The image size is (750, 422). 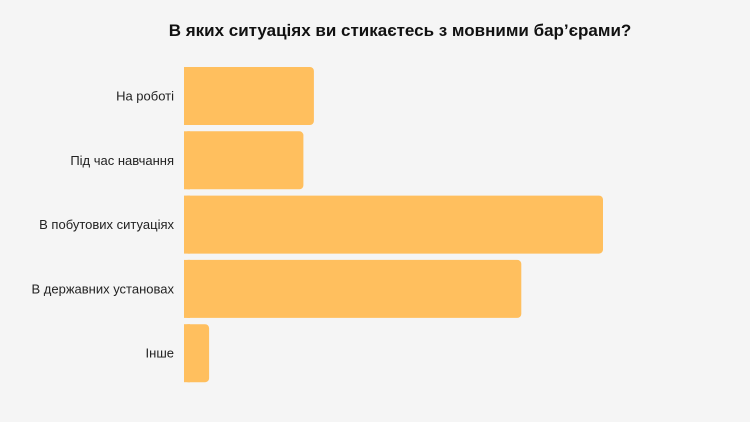 What do you see at coordinates (106, 224) in the screenshot?
I see `category-label-2: В побутових ситуаціях` at bounding box center [106, 224].